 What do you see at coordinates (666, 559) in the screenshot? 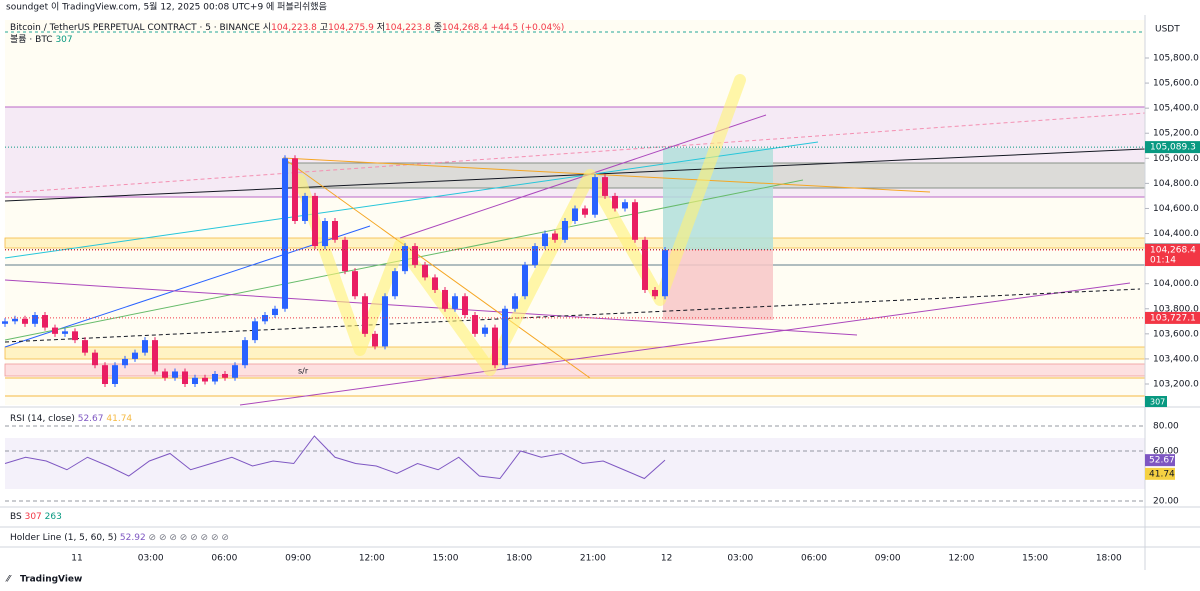
I see `time-tick-label: 12` at bounding box center [666, 559].